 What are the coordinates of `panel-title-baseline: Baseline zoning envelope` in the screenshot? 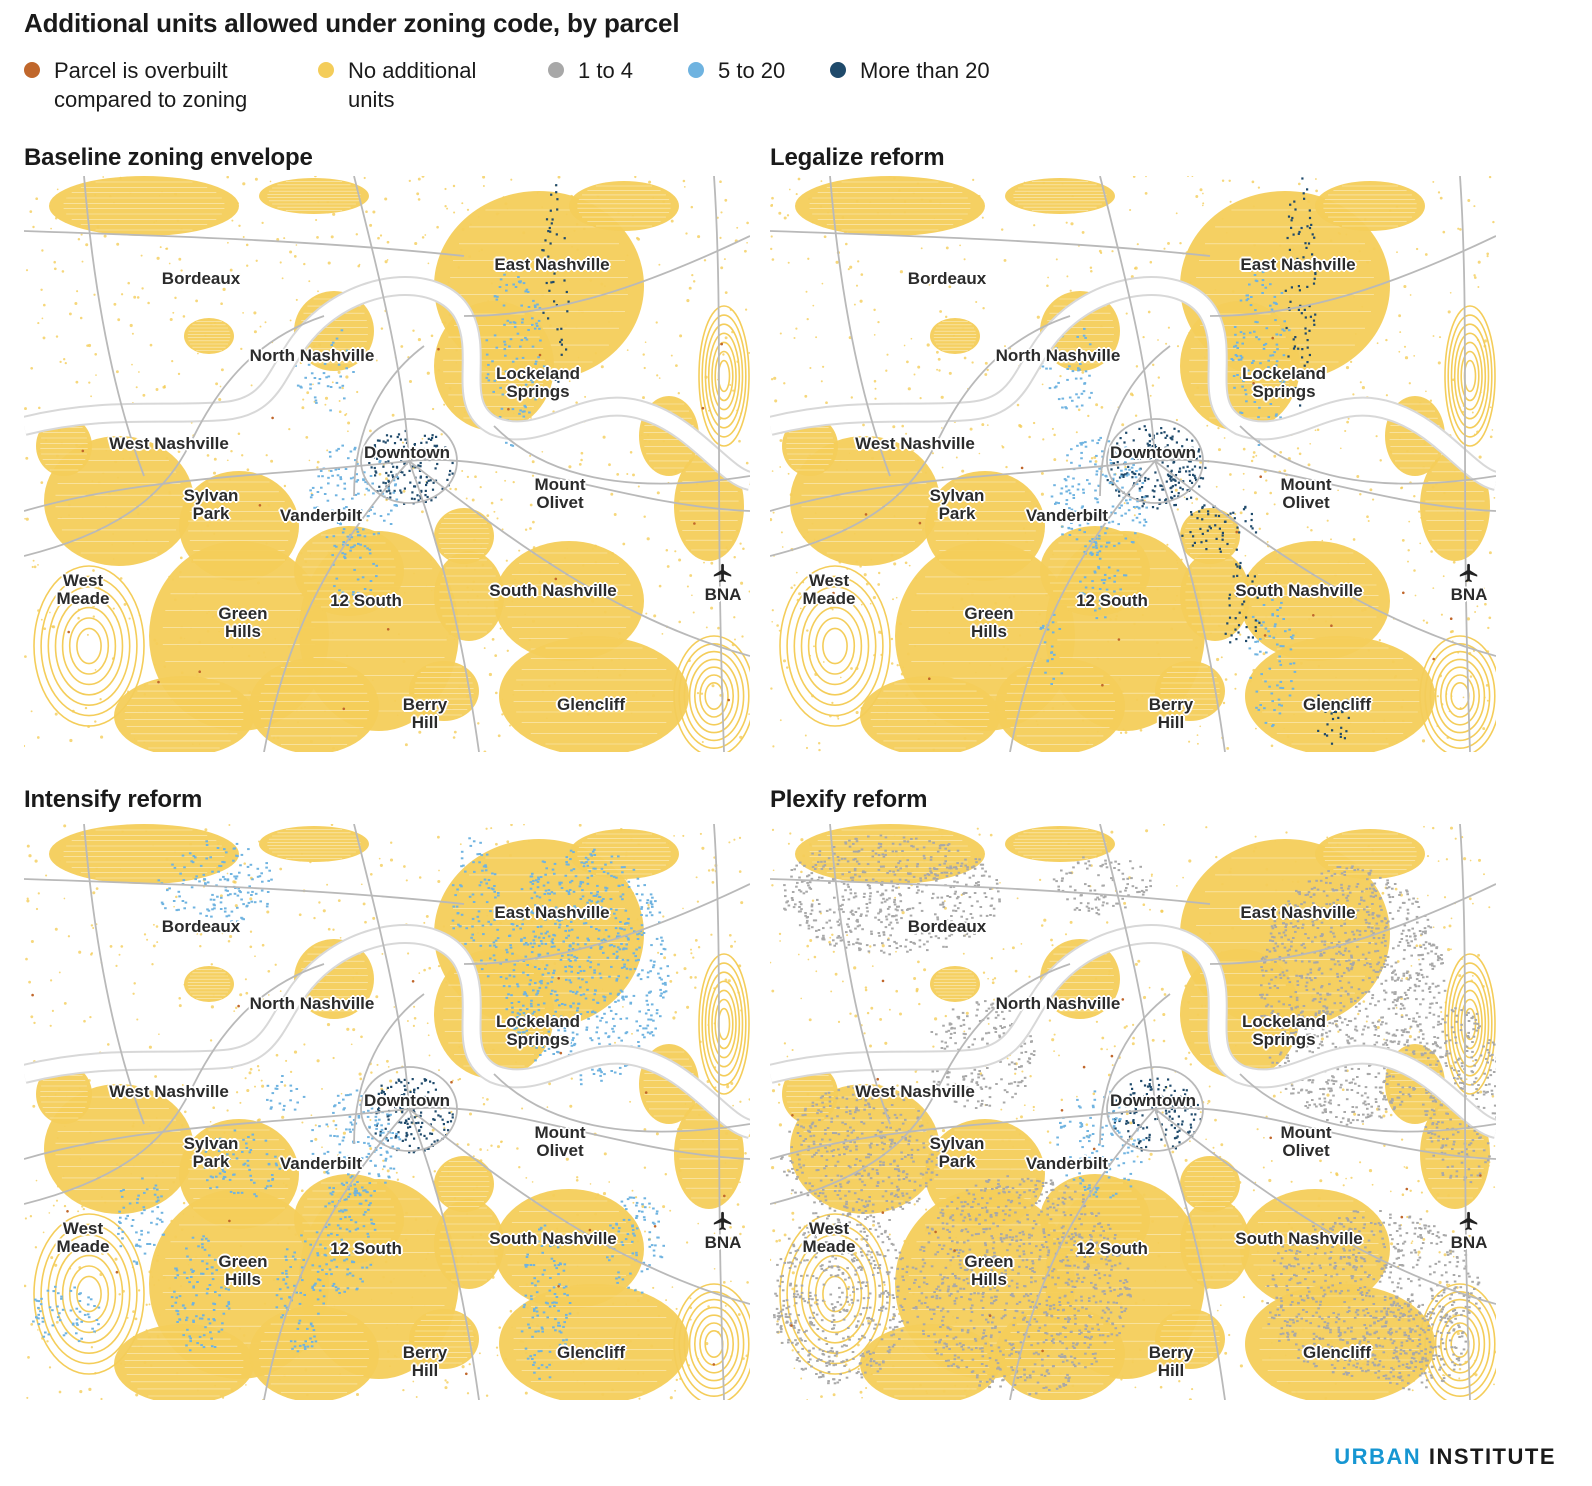 It's located at (168, 157).